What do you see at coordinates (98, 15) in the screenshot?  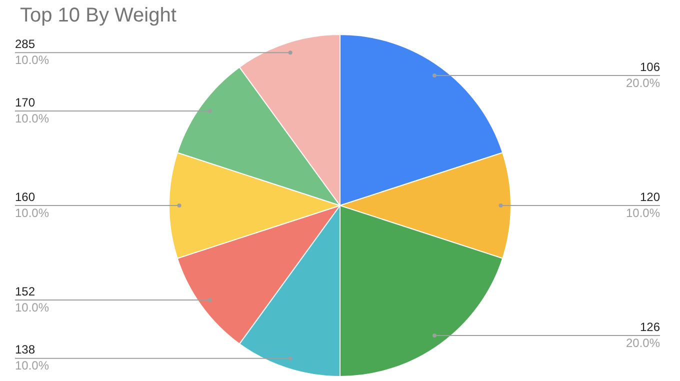 I see `chart-title: Top 10 By Weight` at bounding box center [98, 15].